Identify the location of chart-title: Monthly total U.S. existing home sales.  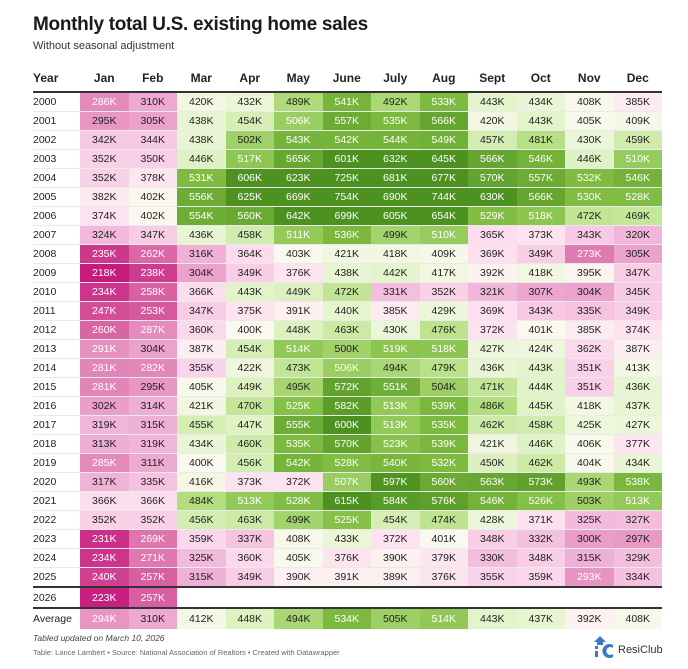
(200, 24).